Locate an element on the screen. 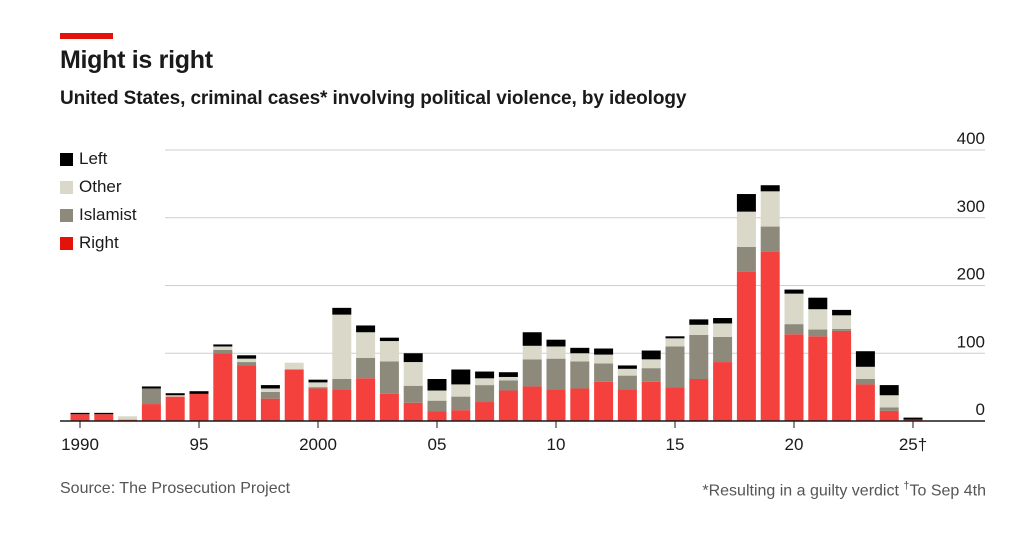 The height and width of the screenshot is (539, 1024). chart-title: Might is right is located at coordinates (136, 60).